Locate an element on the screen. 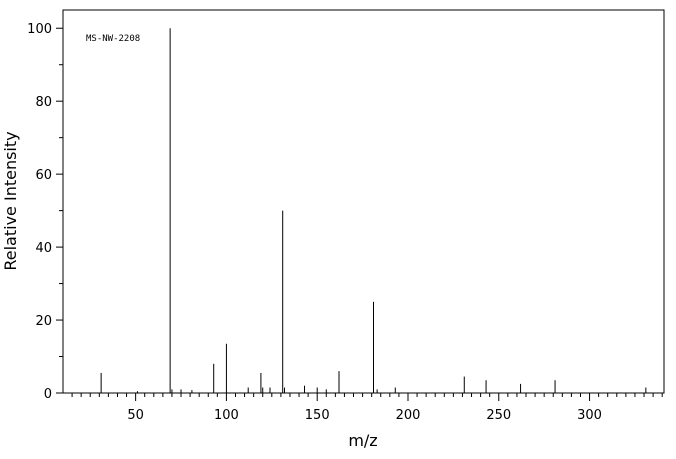 The height and width of the screenshot is (459, 676). x-tick-label: 100 is located at coordinates (226, 415).